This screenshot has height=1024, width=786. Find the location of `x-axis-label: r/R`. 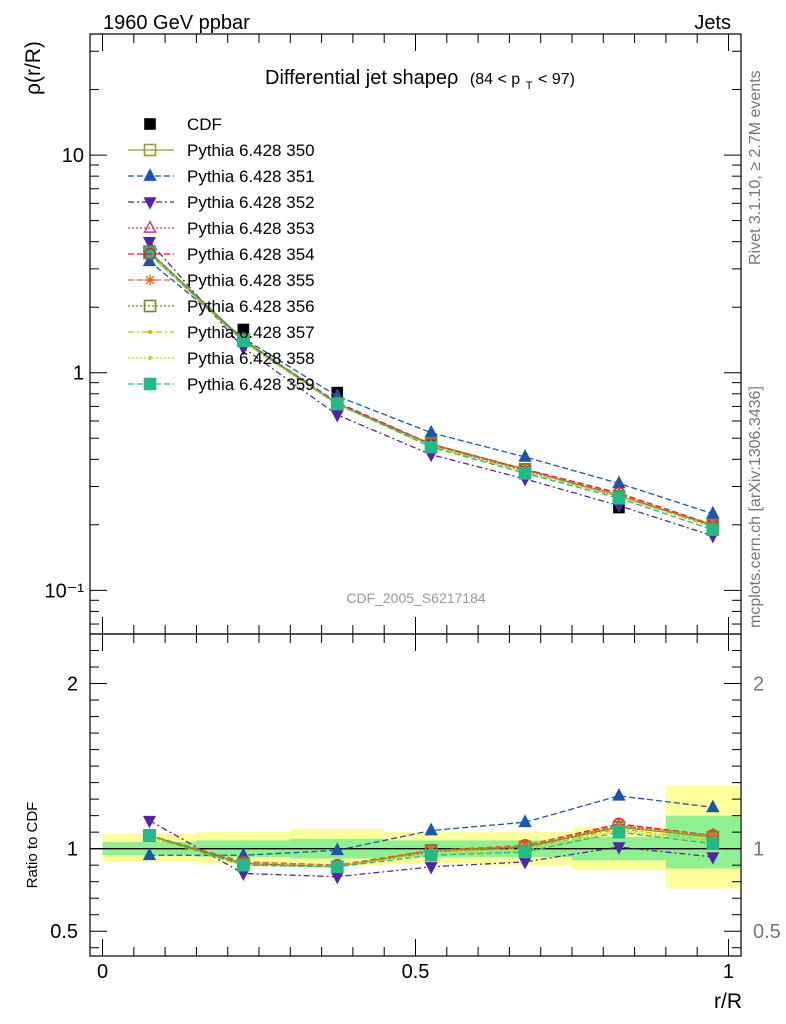

x-axis-label: r/R is located at coordinates (728, 1001).